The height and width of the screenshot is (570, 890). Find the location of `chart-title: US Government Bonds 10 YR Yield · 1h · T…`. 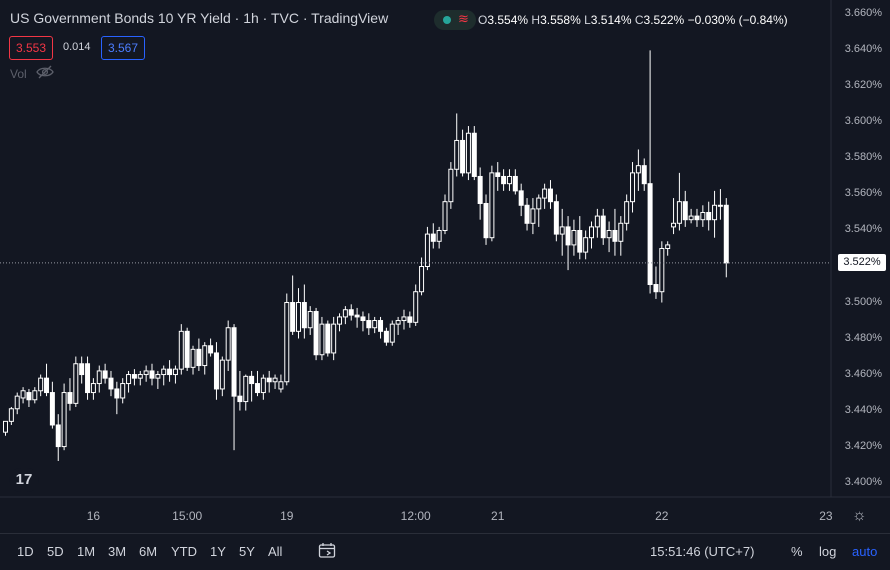

chart-title: US Government Bonds 10 YR Yield · 1h · T… is located at coordinates (199, 18).